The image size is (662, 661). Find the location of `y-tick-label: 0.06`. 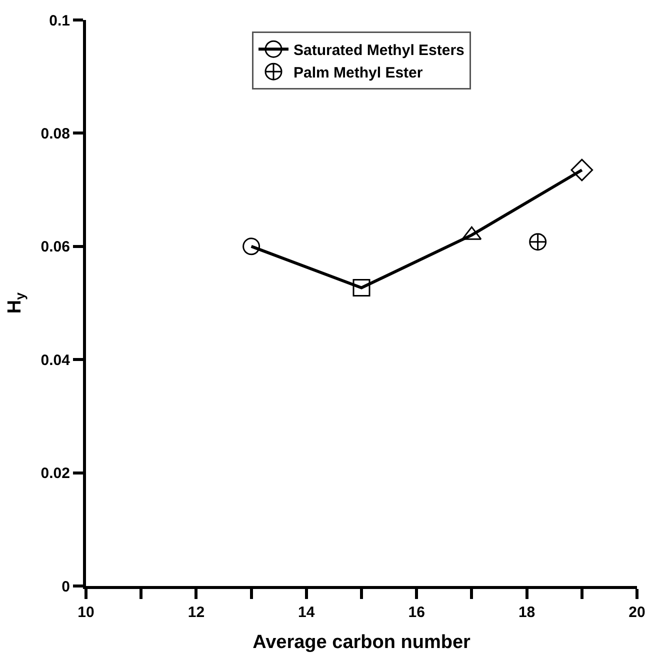

y-tick-label: 0.06 is located at coordinates (55, 247).